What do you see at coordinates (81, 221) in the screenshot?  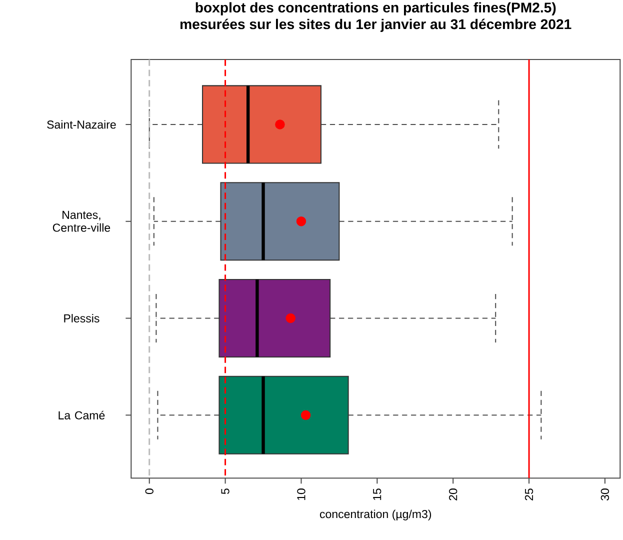 I see `y-tick-label: Nantes, Centre-ville` at bounding box center [81, 221].